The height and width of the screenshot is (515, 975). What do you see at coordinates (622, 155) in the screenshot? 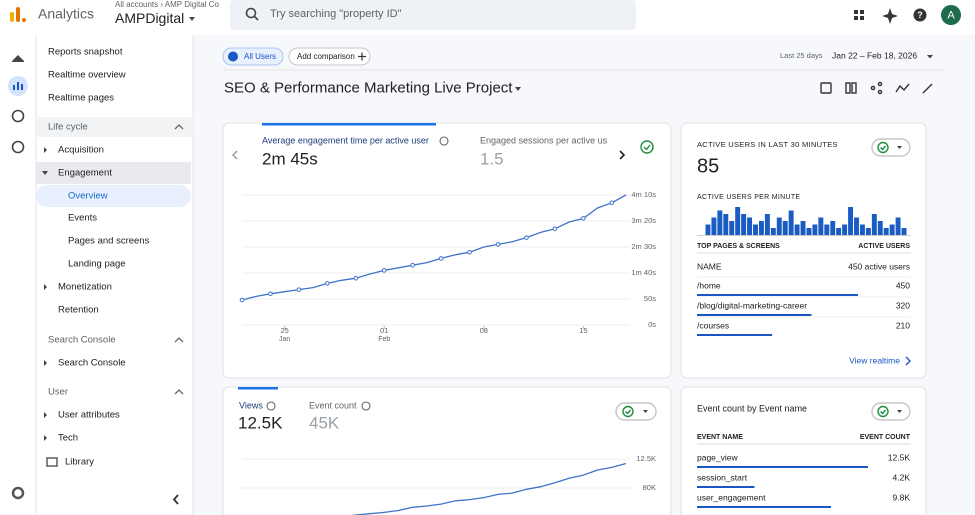
I see `next-arrow` at bounding box center [622, 155].